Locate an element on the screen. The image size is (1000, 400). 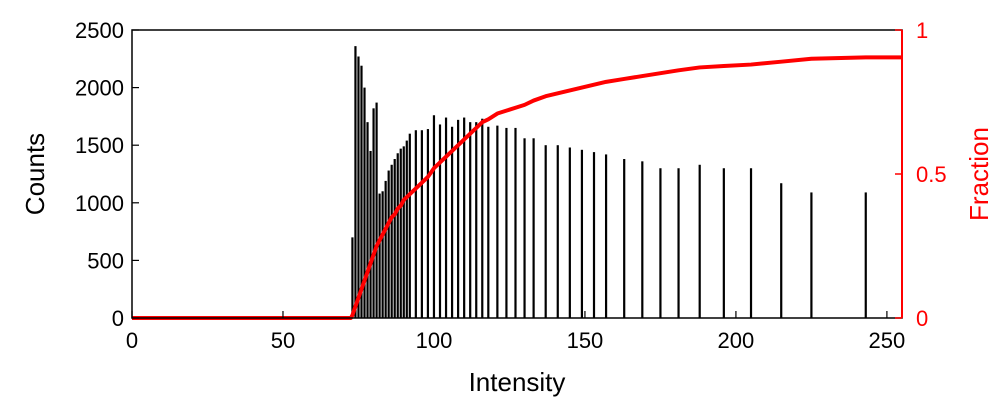
x-tick-label: 50 is located at coordinates (283, 340).